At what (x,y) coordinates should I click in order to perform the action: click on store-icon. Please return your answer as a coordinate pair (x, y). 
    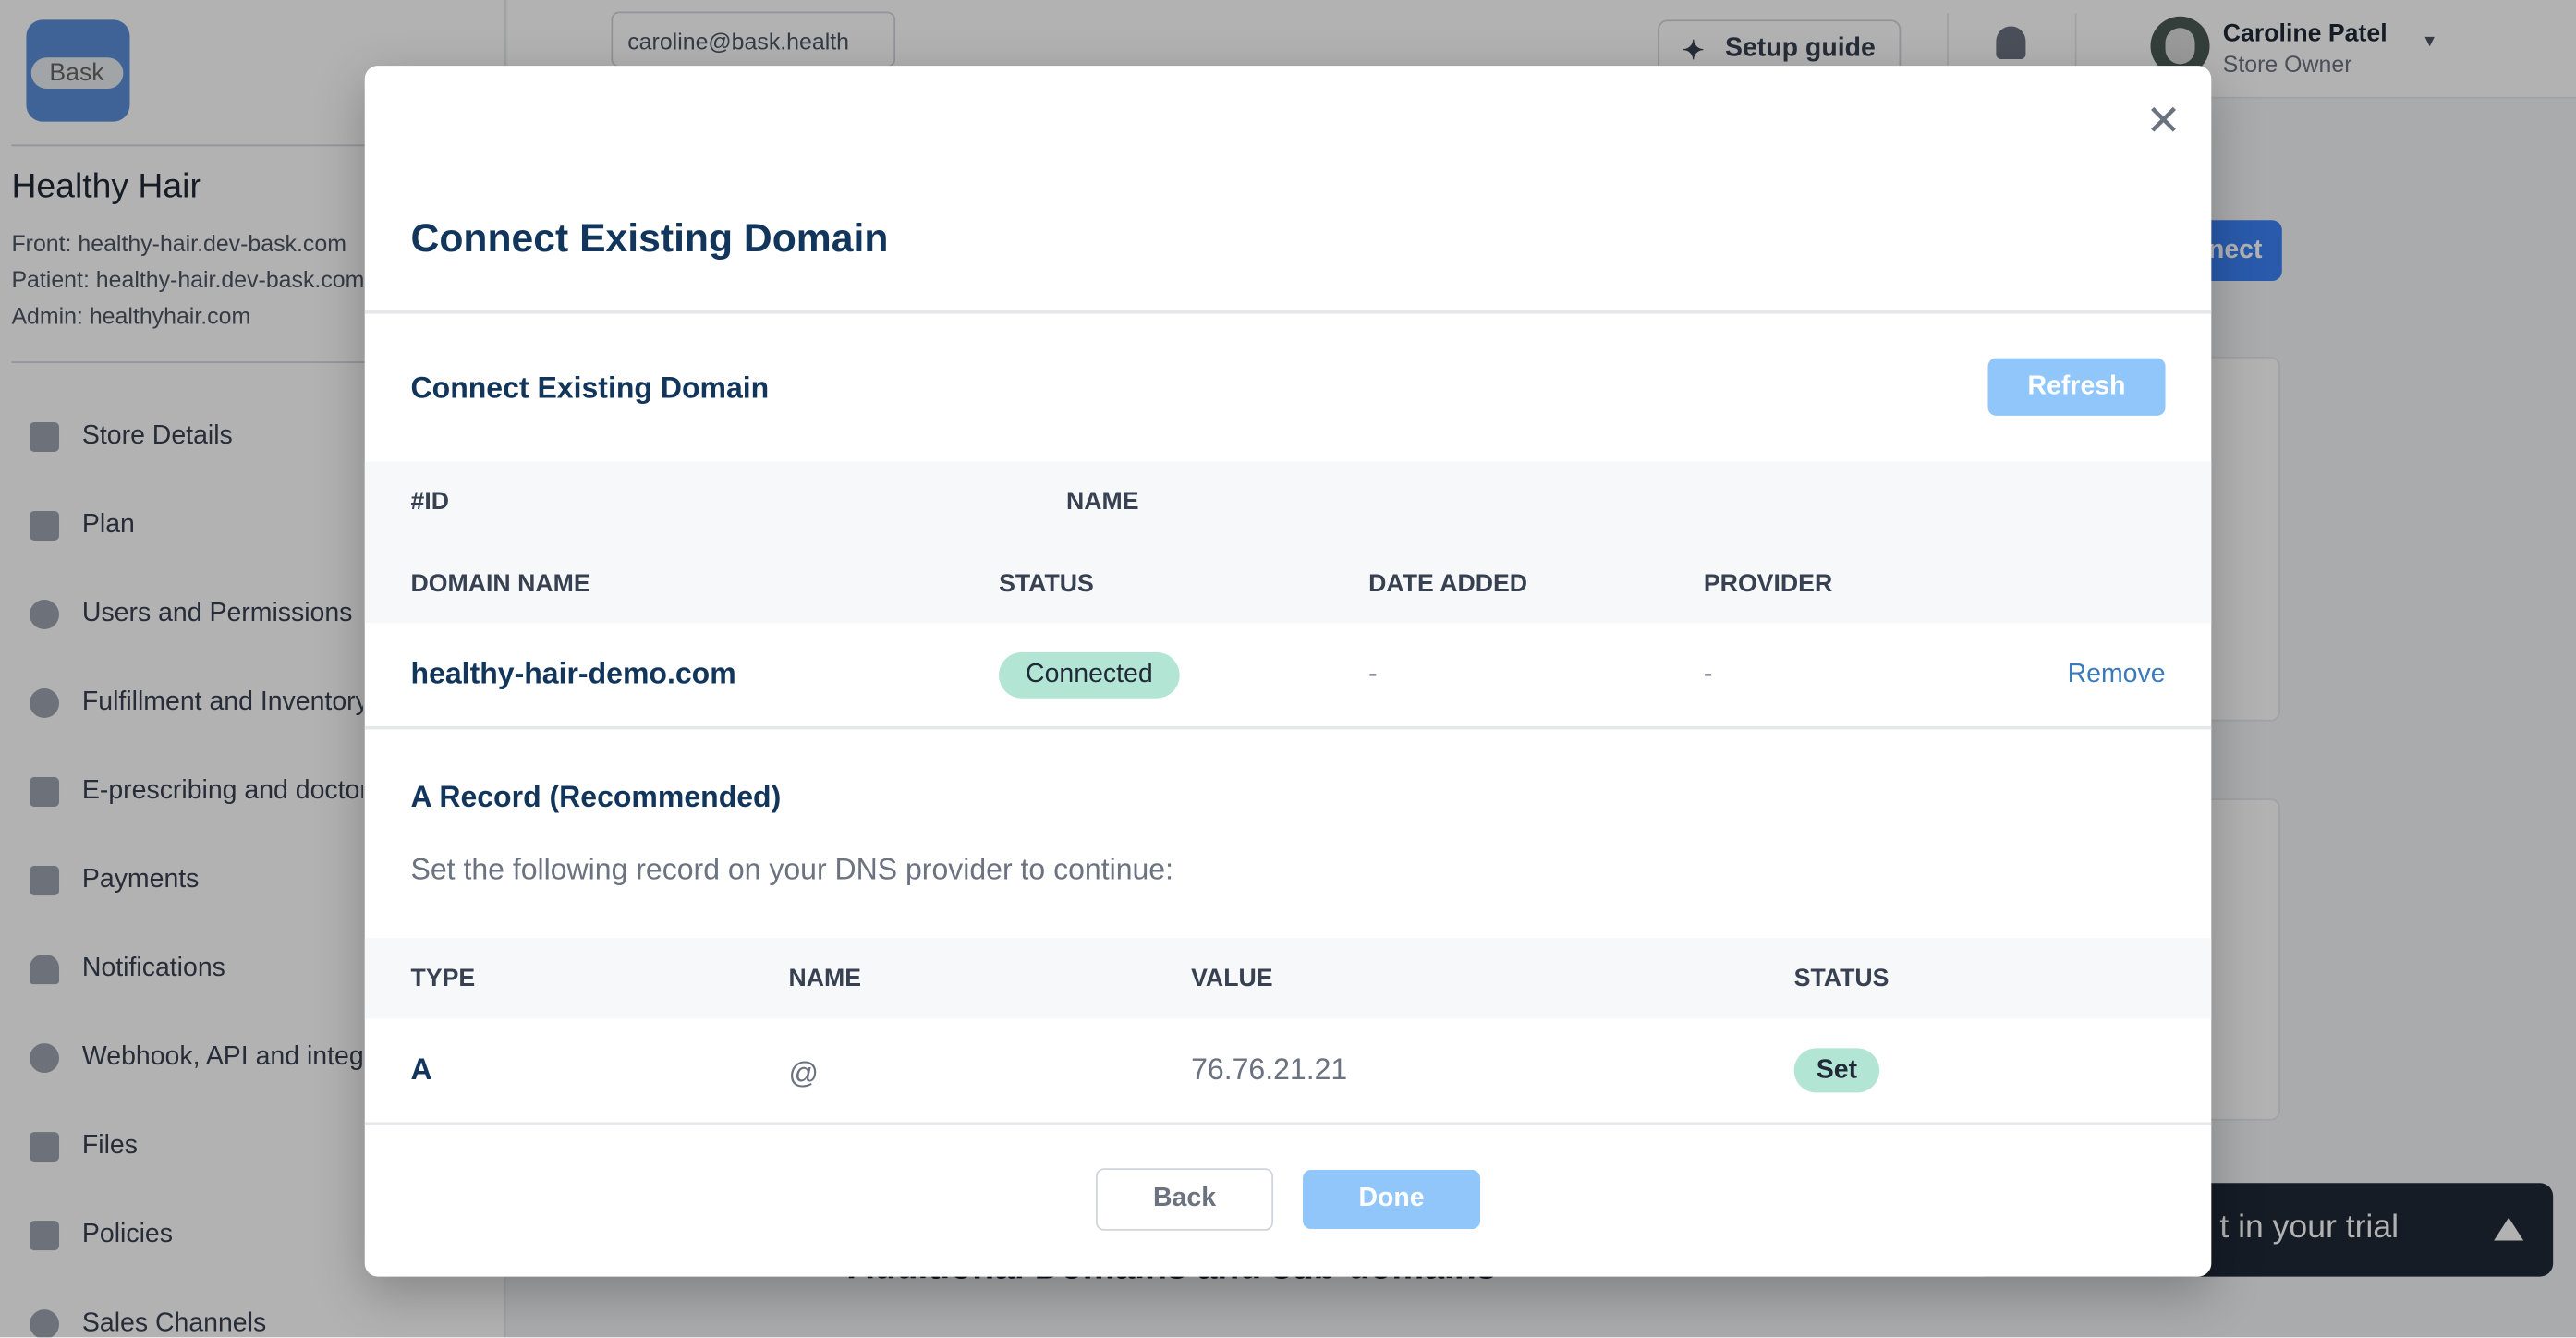
    Looking at the image, I should click on (45, 437).